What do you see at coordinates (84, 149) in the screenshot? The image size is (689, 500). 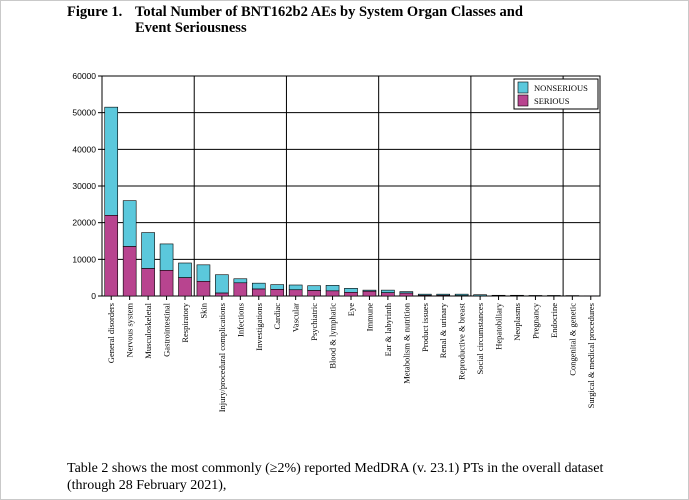 I see `y-tick-label: 40000` at bounding box center [84, 149].